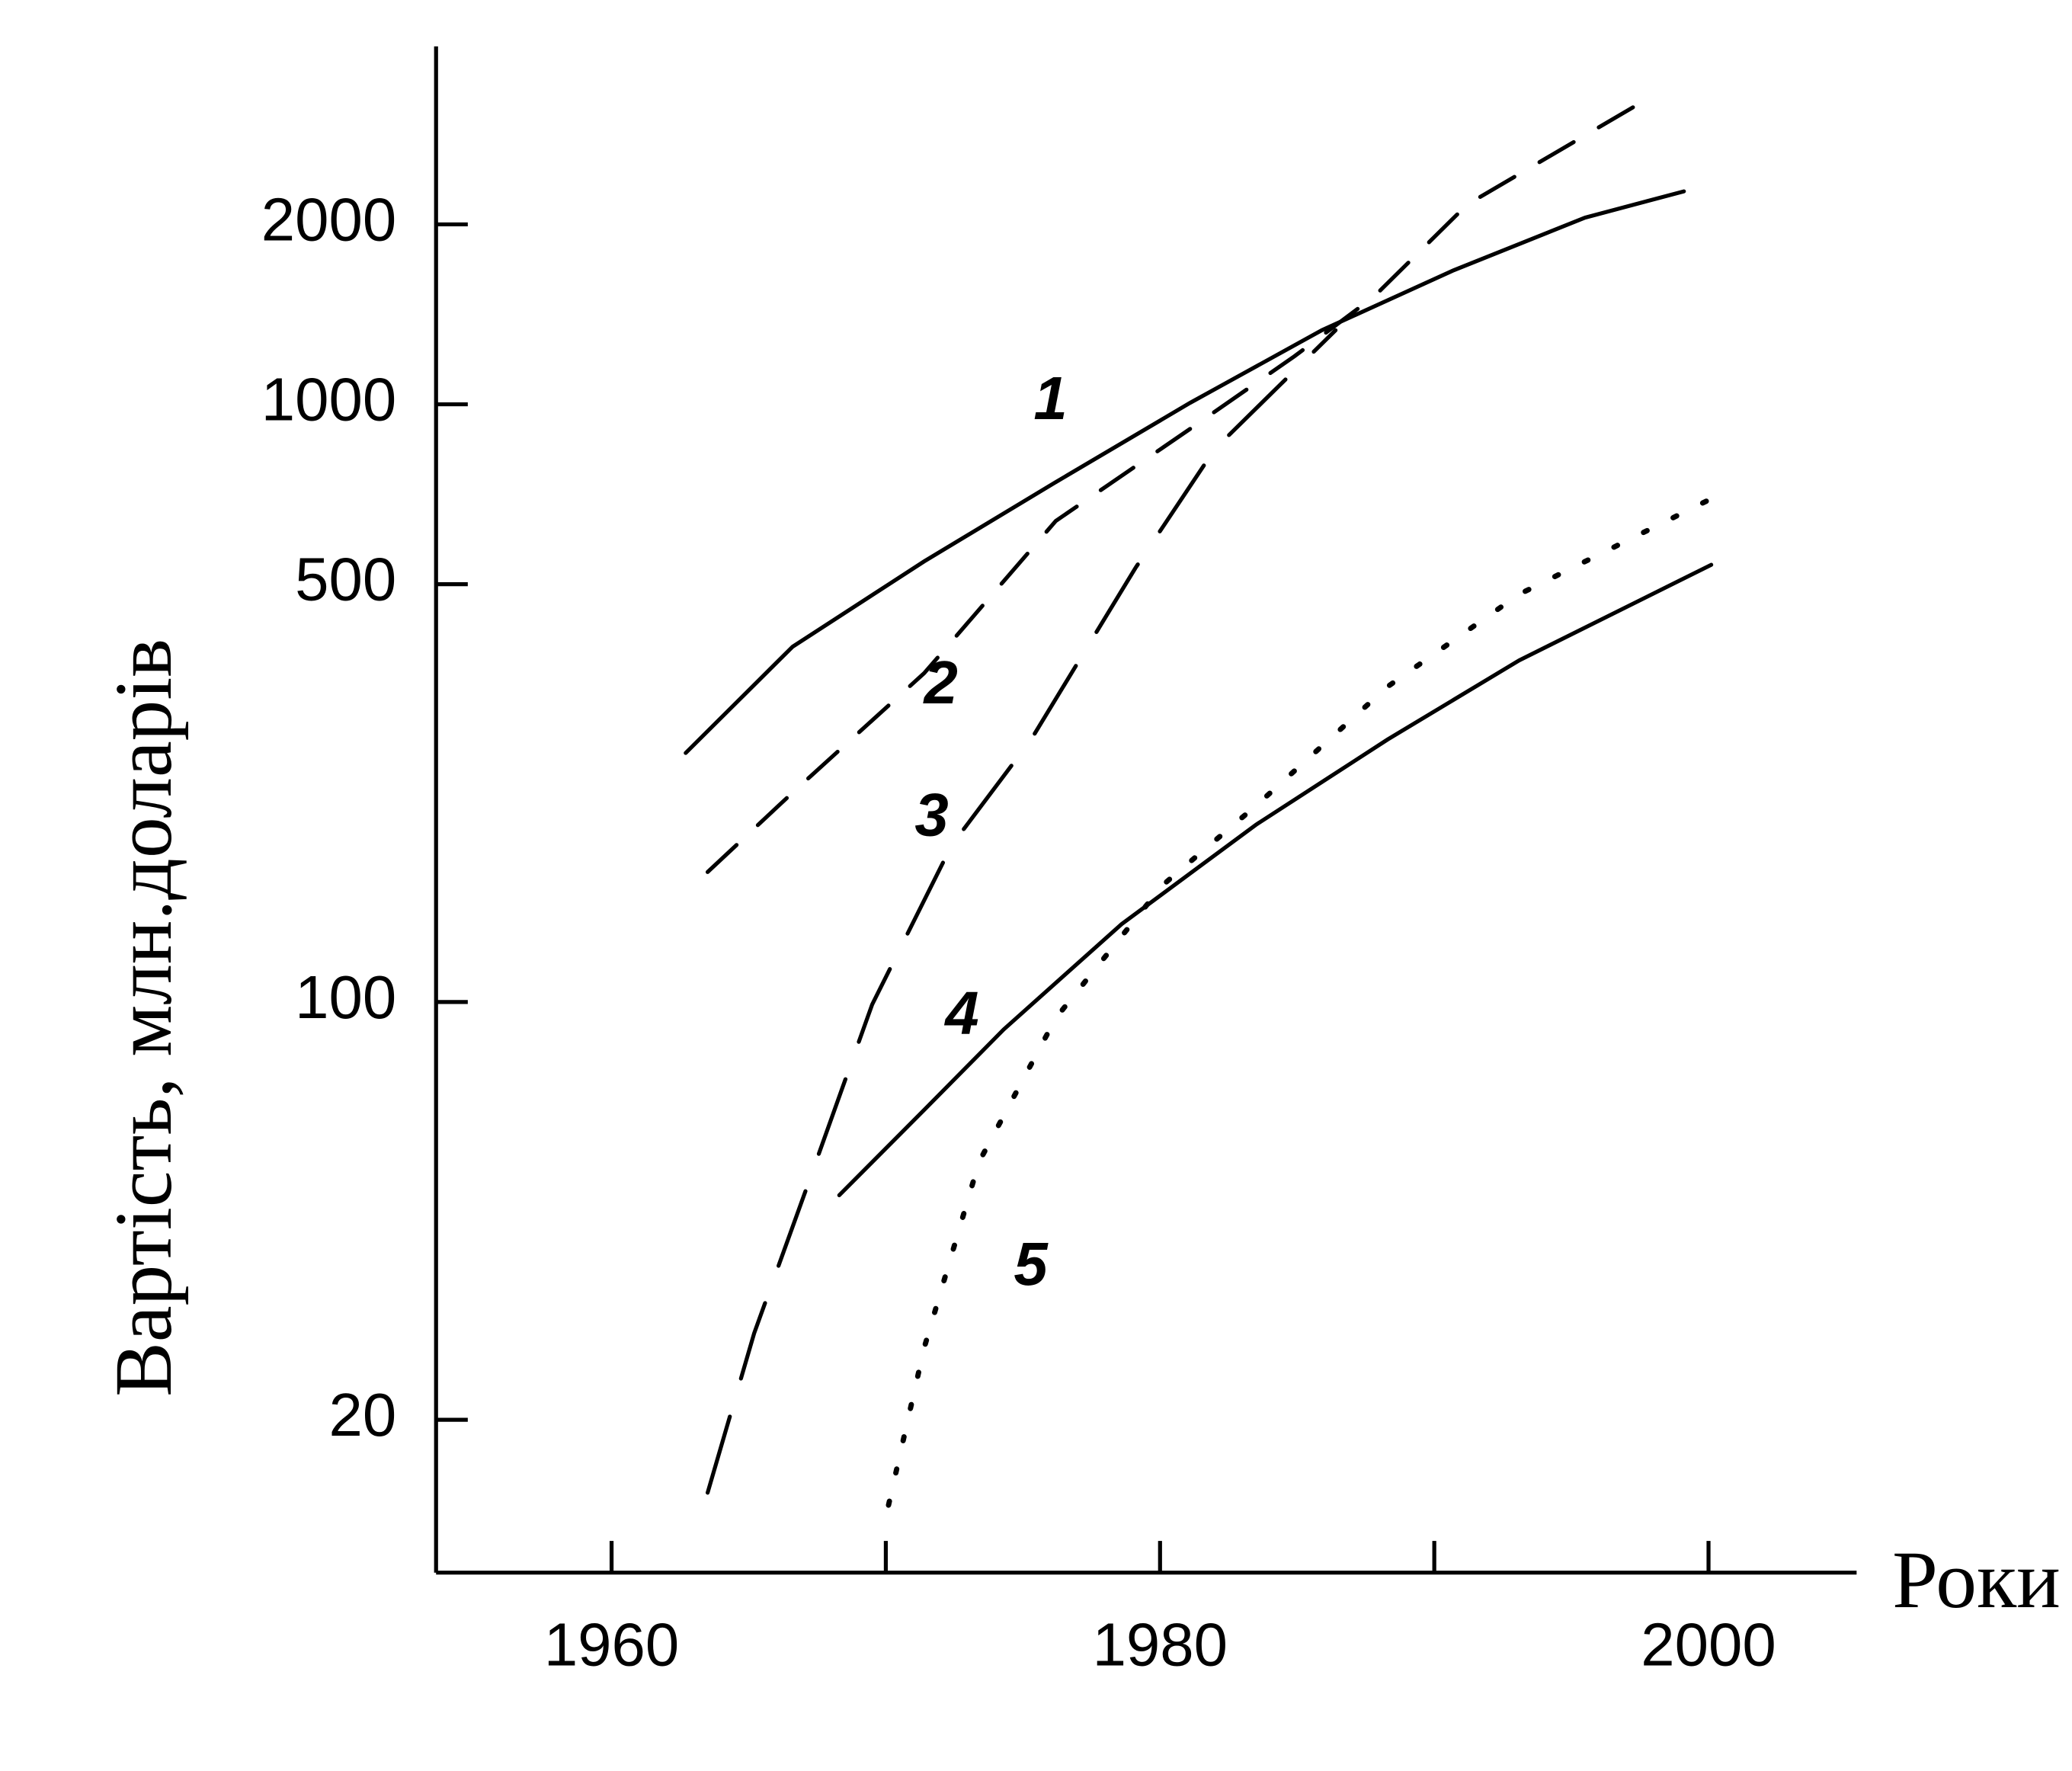 The height and width of the screenshot is (1771, 2072). I want to click on series-label: 5, so click(1031, 1264).